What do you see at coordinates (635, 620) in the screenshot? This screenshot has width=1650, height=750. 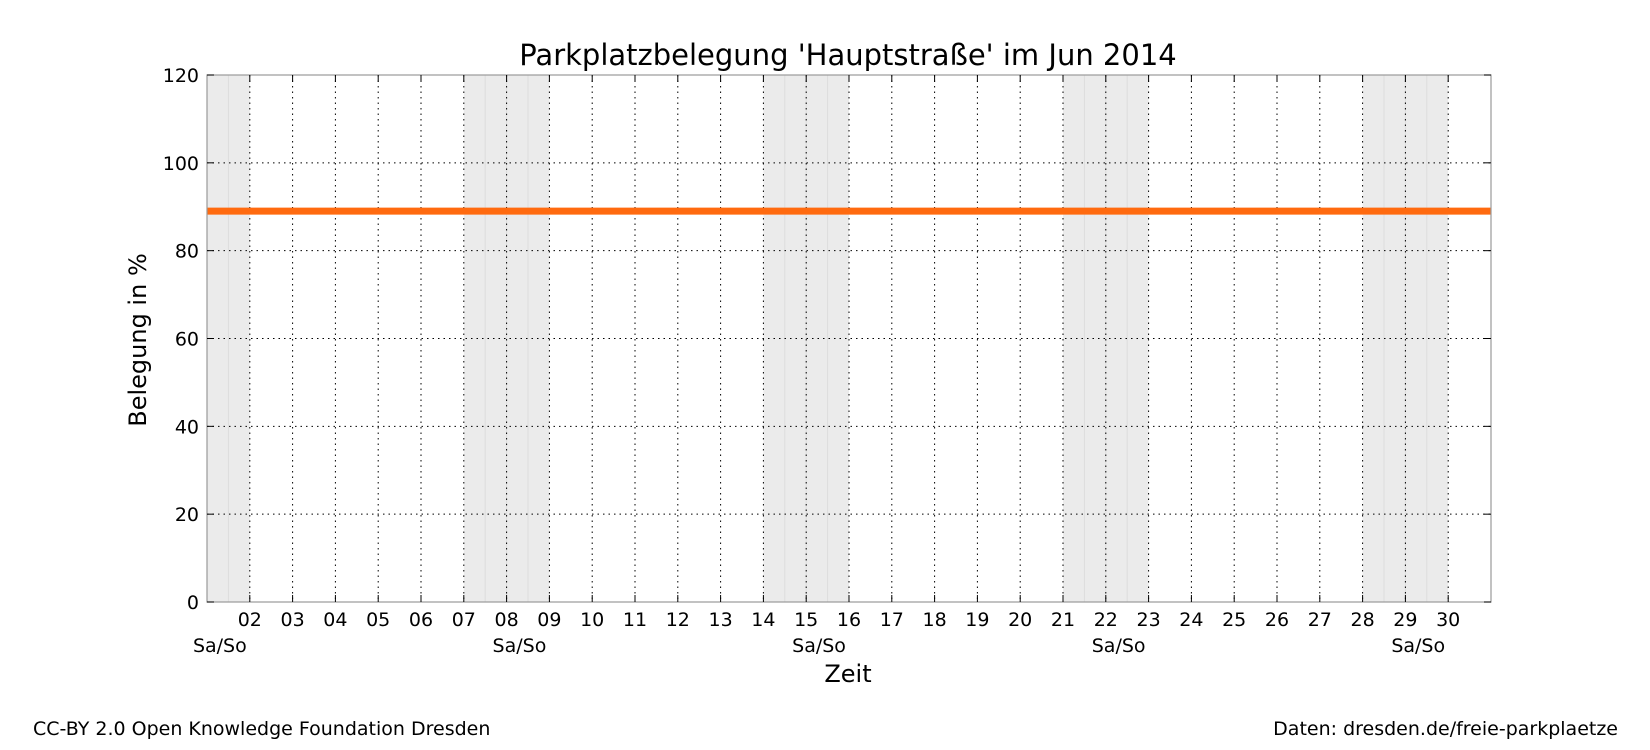 I see `x-tick-label-11: 11` at bounding box center [635, 620].